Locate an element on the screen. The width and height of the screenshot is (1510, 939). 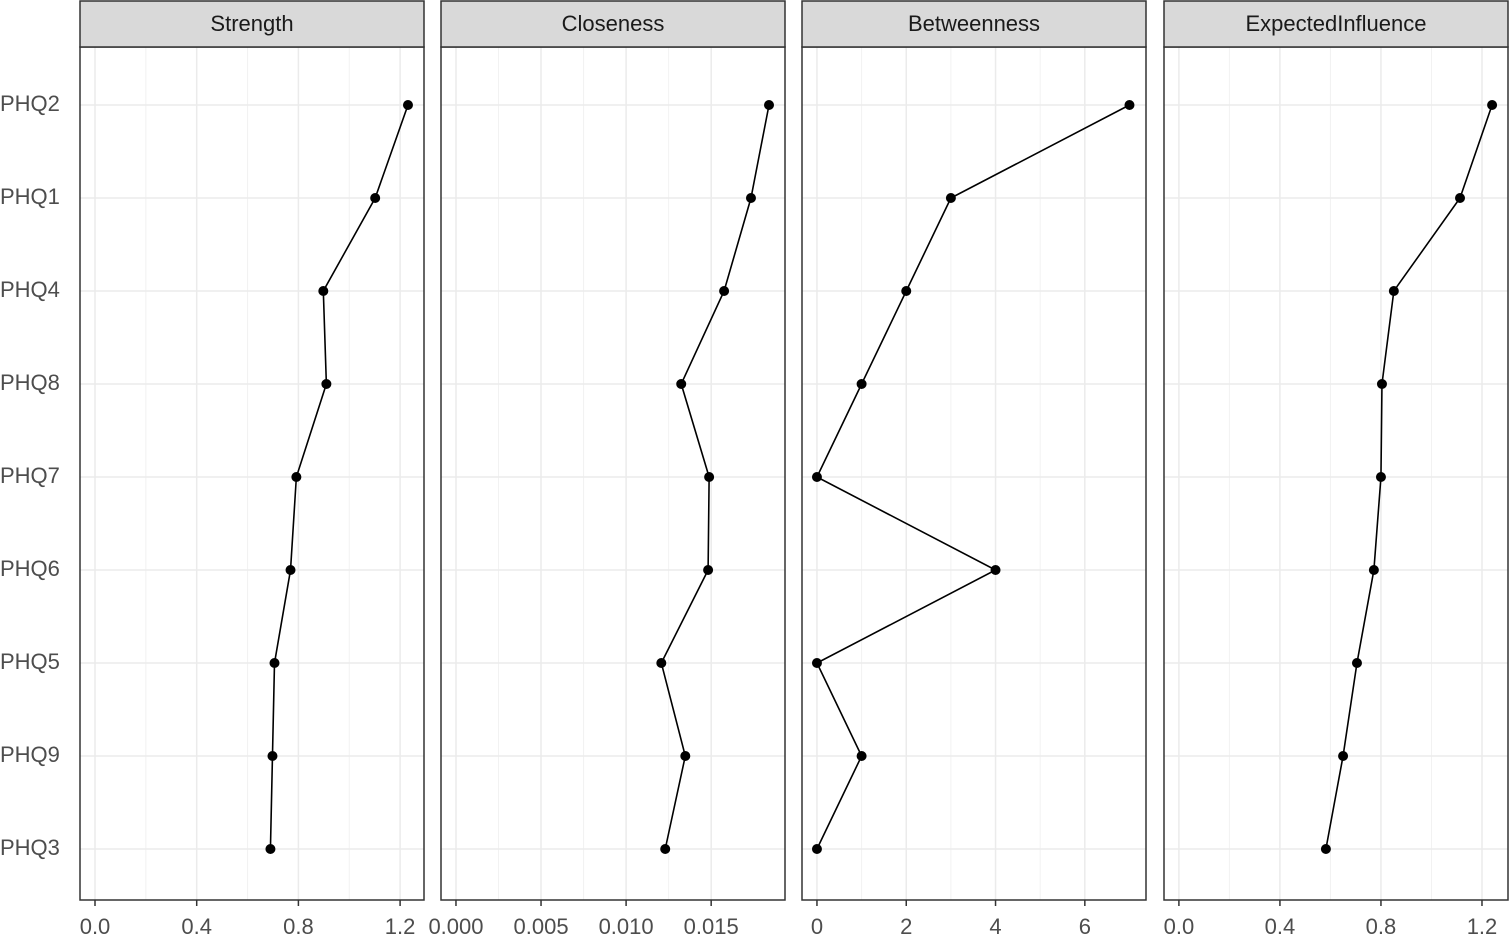
y-tick-label: PHQ6 is located at coordinates (30, 568).